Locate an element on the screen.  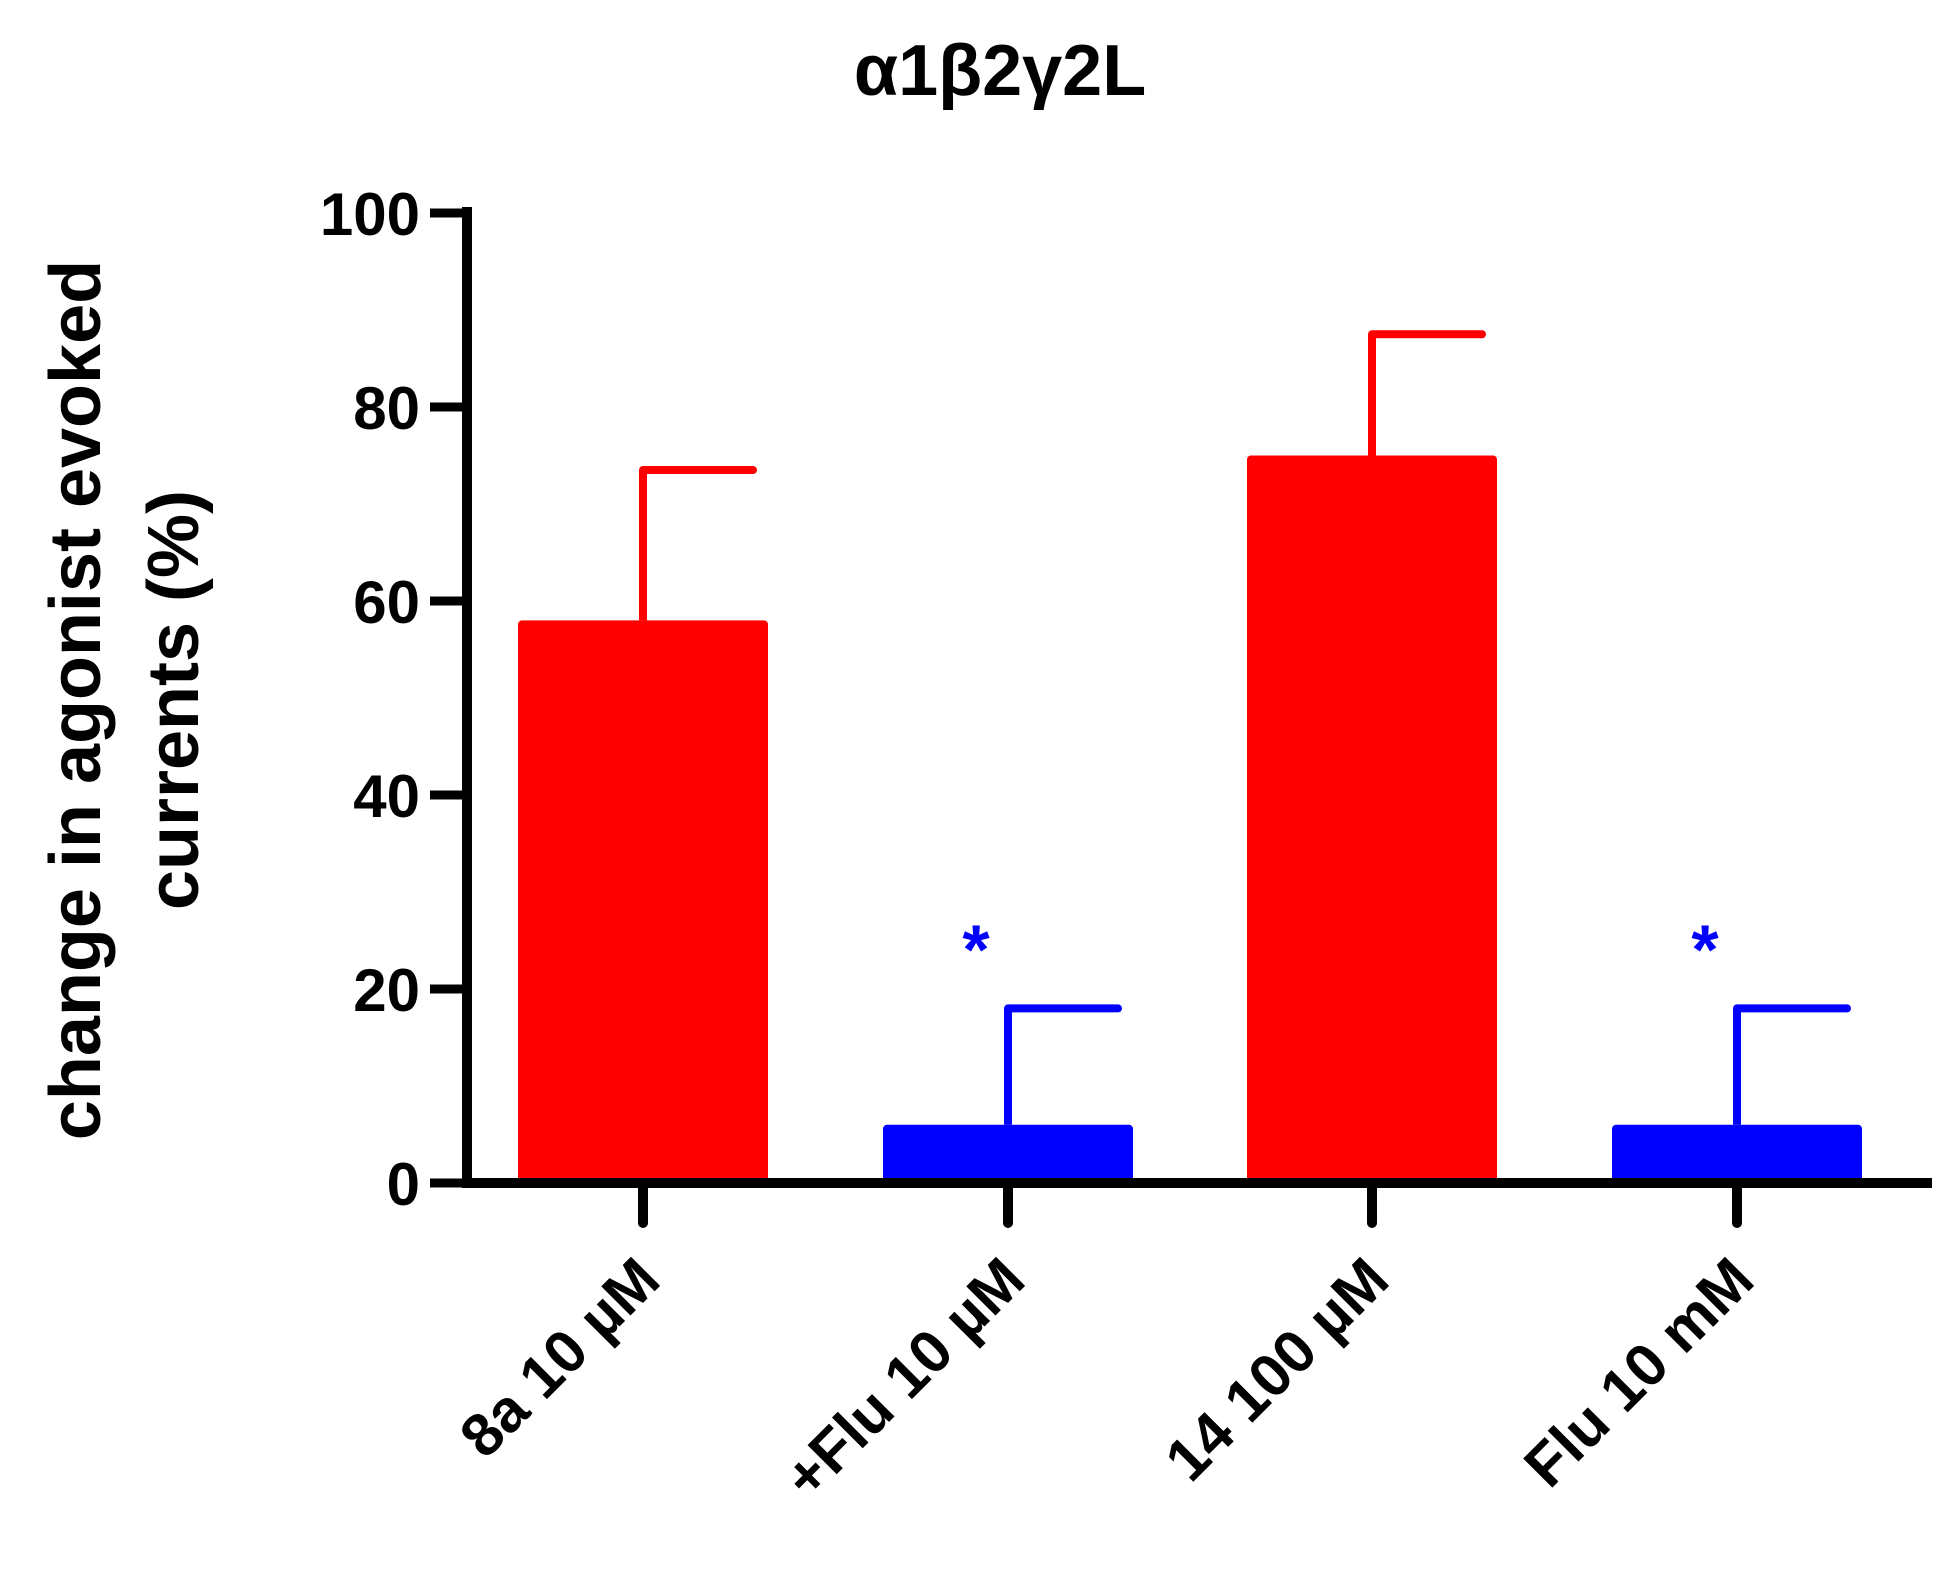
x-tick-label-3: 14 100 µM is located at coordinates (1276, 1369).